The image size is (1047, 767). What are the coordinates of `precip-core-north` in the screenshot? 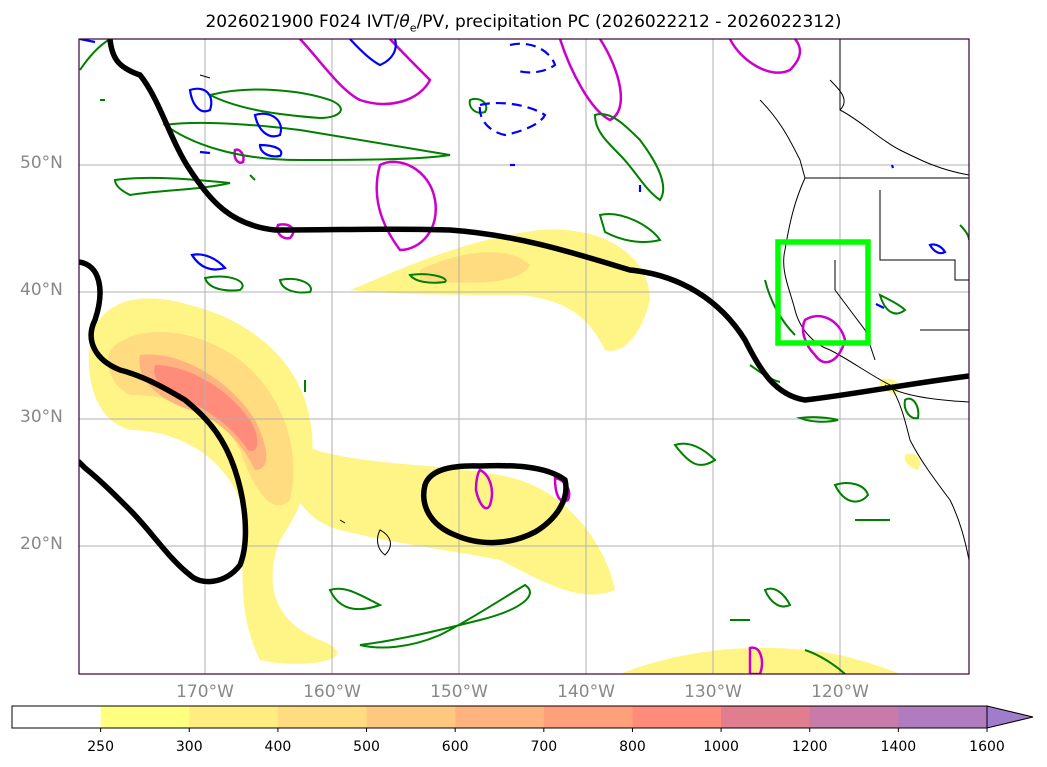 It's located at (475, 267).